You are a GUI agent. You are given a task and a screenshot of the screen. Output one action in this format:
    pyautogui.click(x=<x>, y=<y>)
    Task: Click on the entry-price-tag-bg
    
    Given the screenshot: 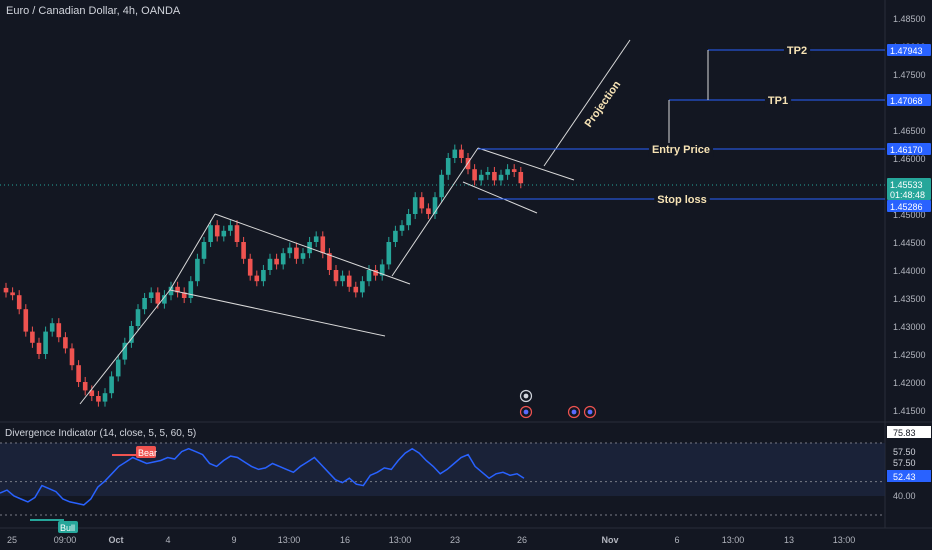 What is the action you would take?
    pyautogui.click(x=909, y=149)
    